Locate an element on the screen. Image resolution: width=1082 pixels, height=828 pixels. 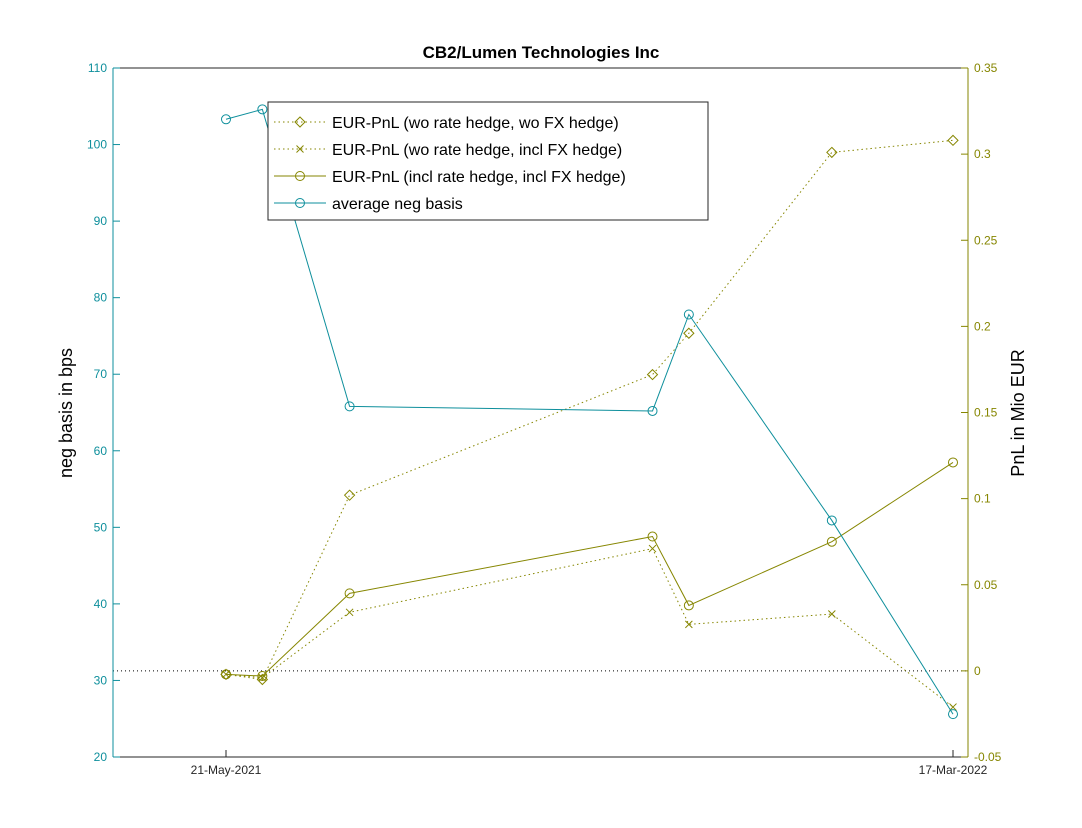
legend-label: EUR-PnL (wo rate hedge, wo FX hedge) is located at coordinates (475, 123).